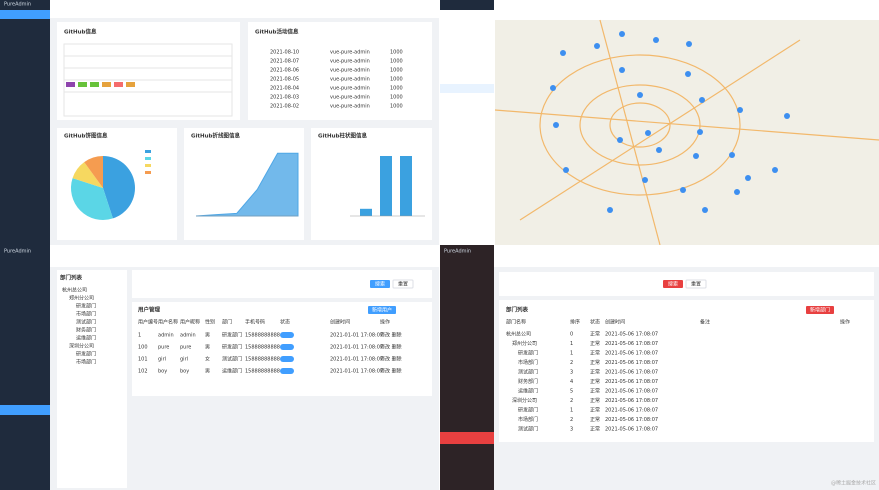  What do you see at coordinates (853, 483) in the screenshot?
I see `watermark: @稀土掘金技术社区` at bounding box center [853, 483].